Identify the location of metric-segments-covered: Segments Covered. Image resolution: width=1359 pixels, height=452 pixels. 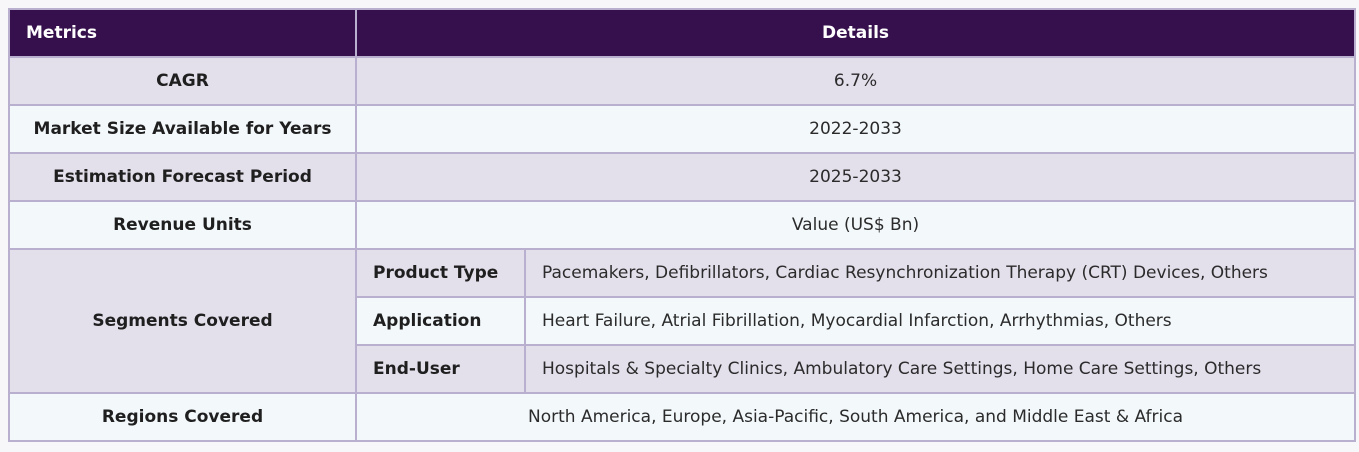
(182, 321).